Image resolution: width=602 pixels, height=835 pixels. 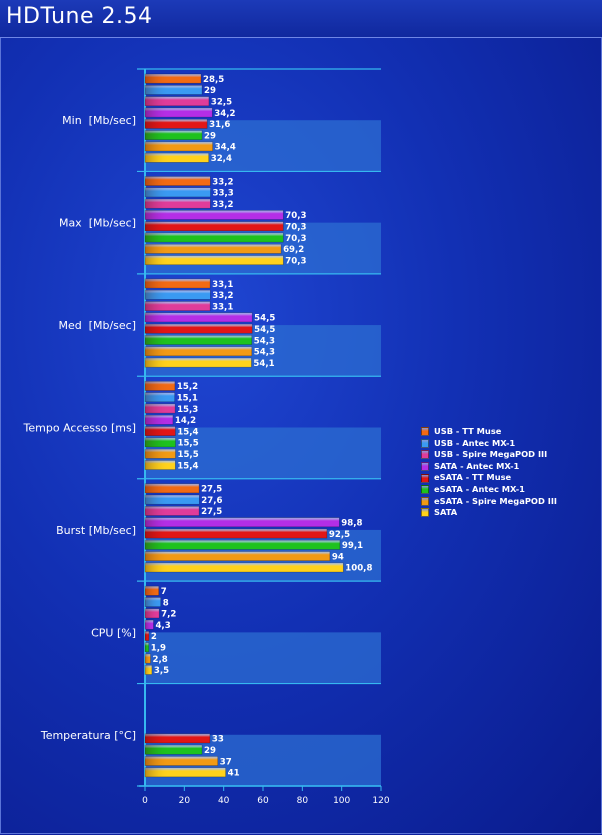 I want to click on data-label: 7, so click(x=164, y=592).